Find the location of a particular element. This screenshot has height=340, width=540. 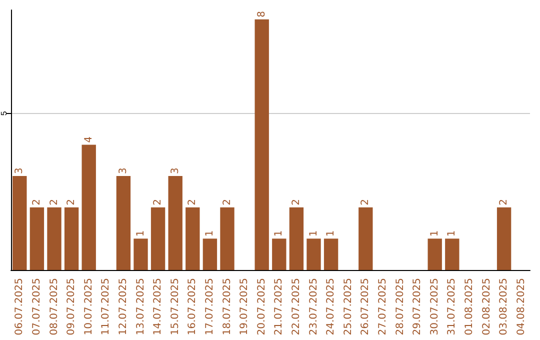

x-tick-label: 13.07.2025 is located at coordinates (140, 307).